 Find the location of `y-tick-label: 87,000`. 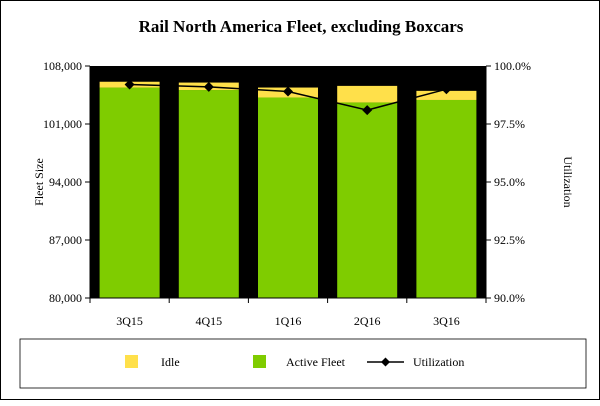

y-tick-label: 87,000 is located at coordinates (65, 240).